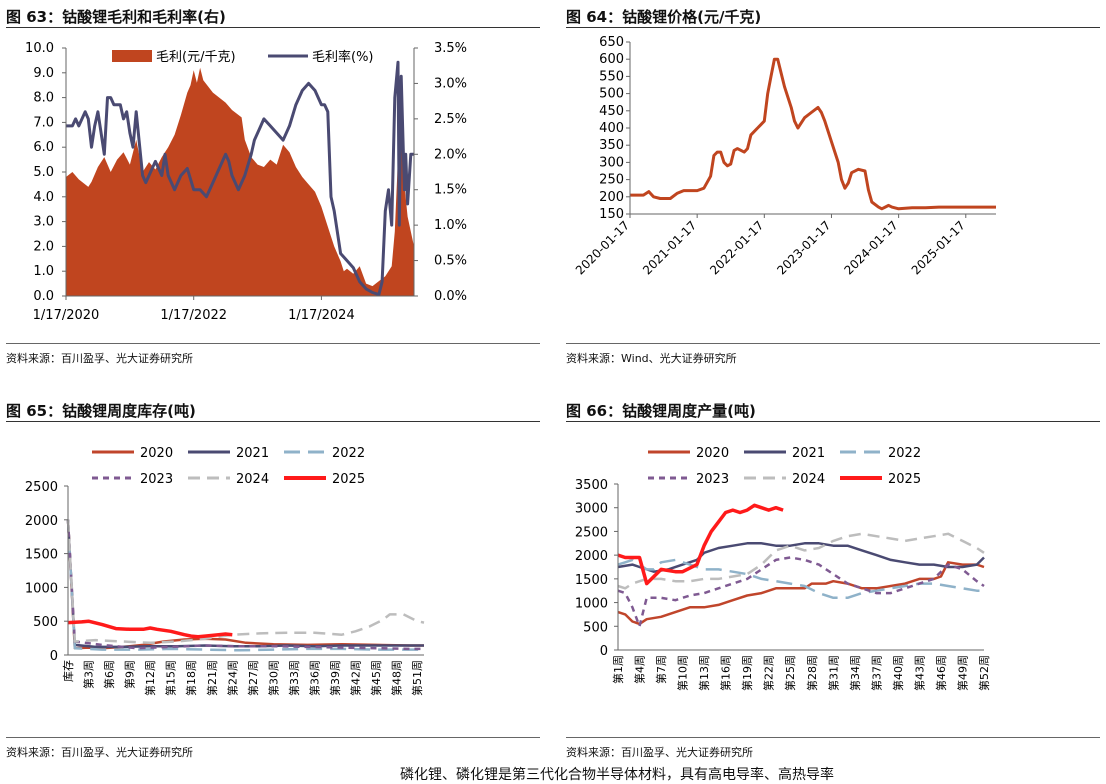  I want to click on series-line-2024, so click(245, 582).